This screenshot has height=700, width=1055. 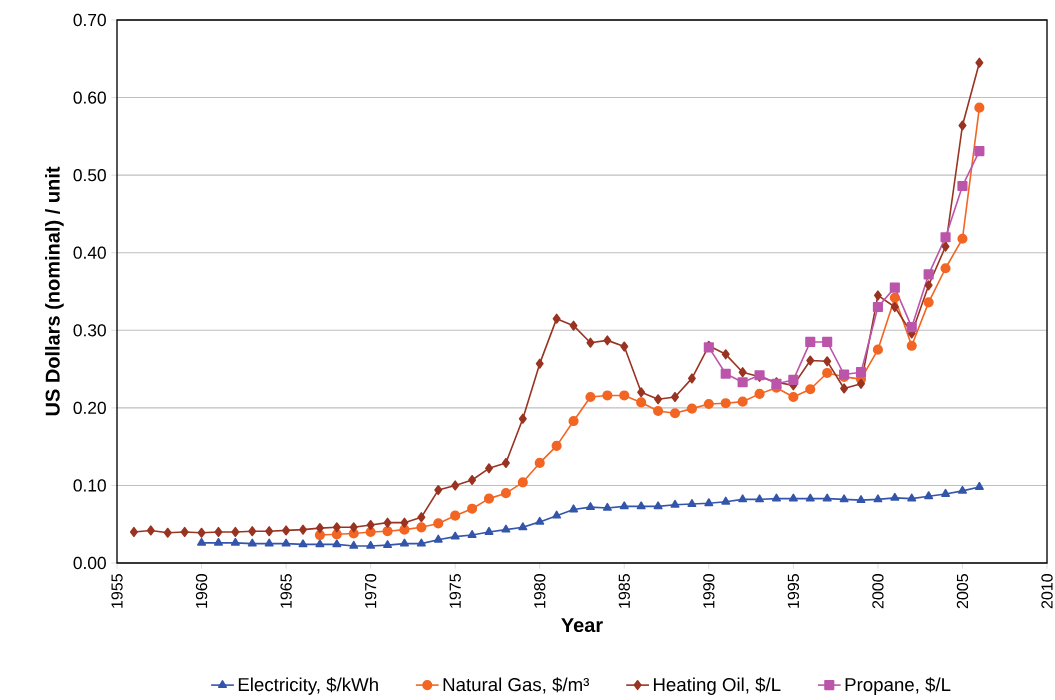 I want to click on y-tick-label: 0.20, so click(x=89, y=407).